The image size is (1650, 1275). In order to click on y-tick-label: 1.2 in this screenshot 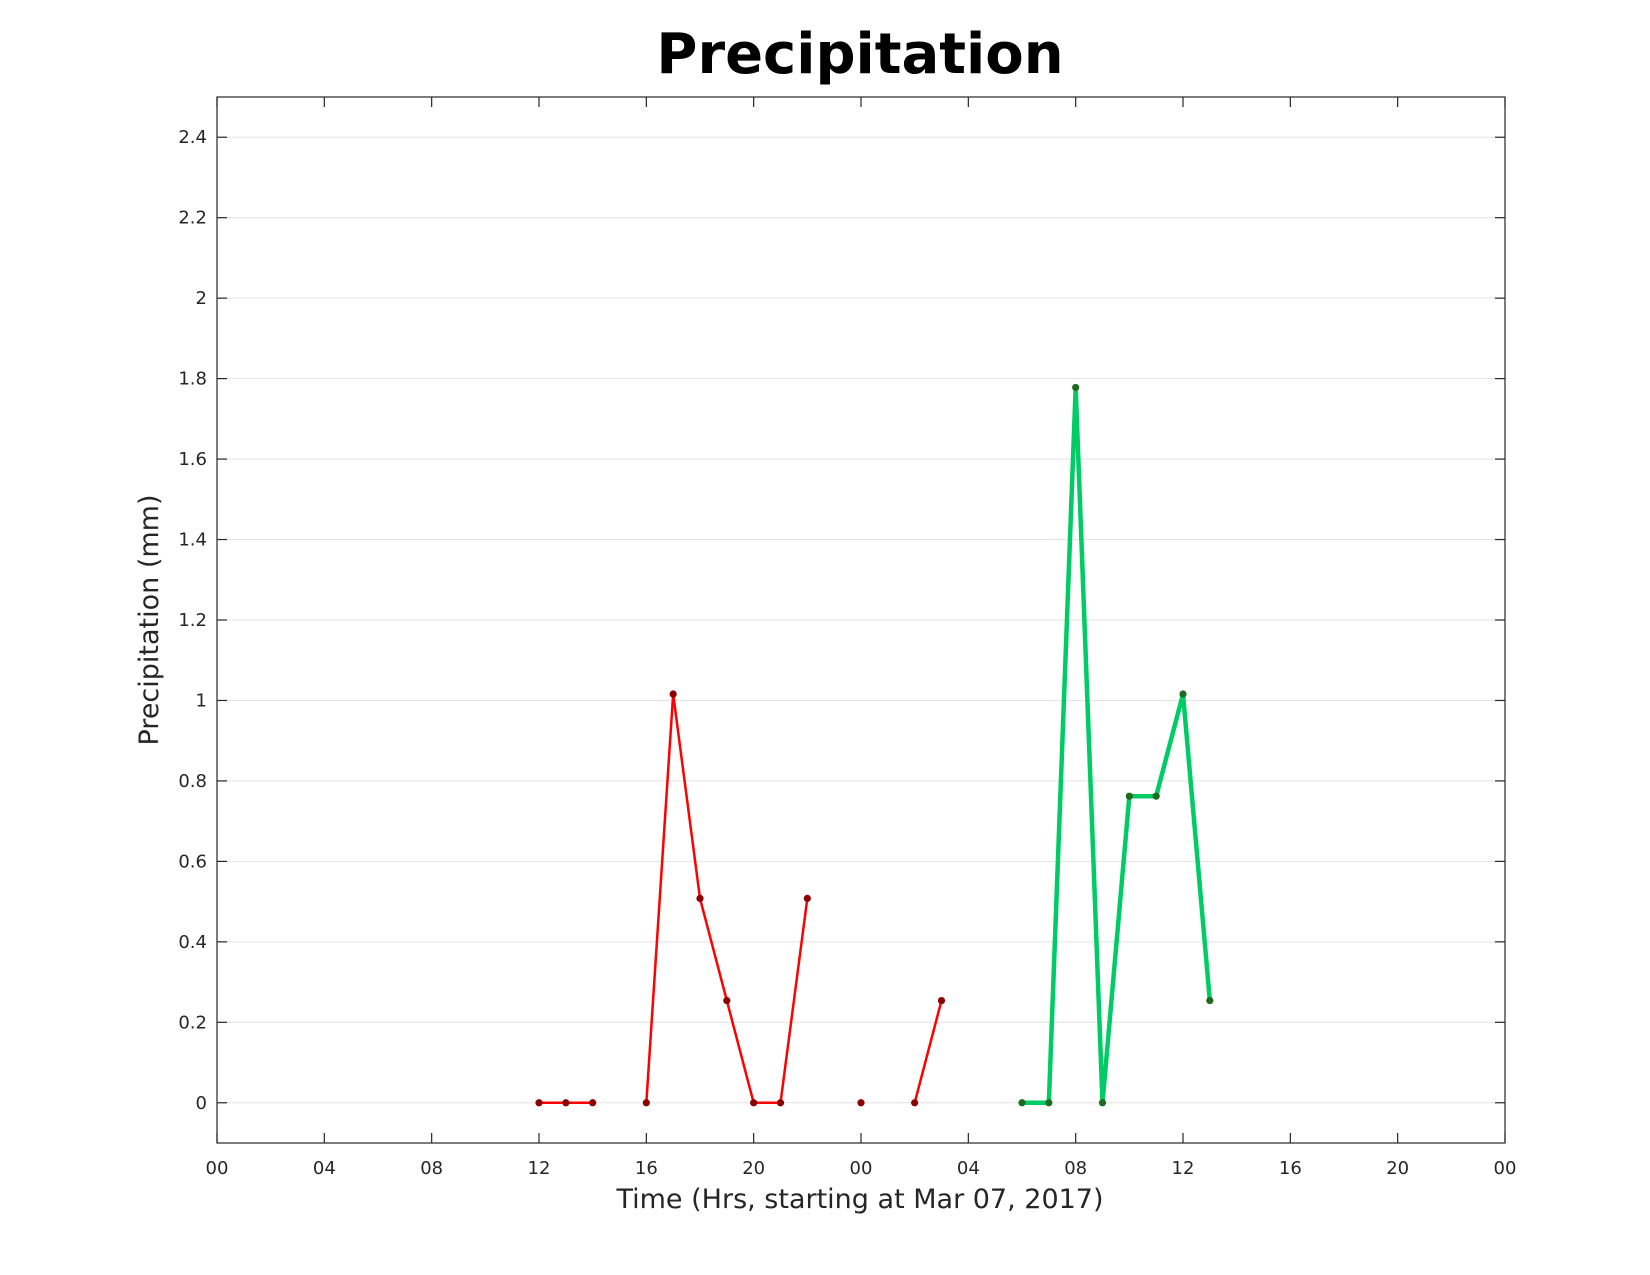, I will do `click(192, 620)`.